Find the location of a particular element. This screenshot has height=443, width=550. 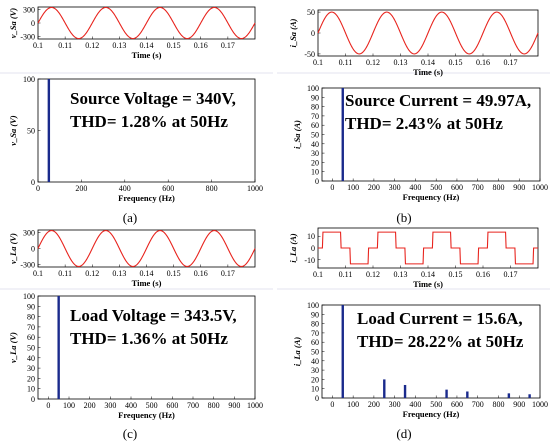

thd-annotation-line: Load Voltage = 343.5V, is located at coordinates (153, 315).